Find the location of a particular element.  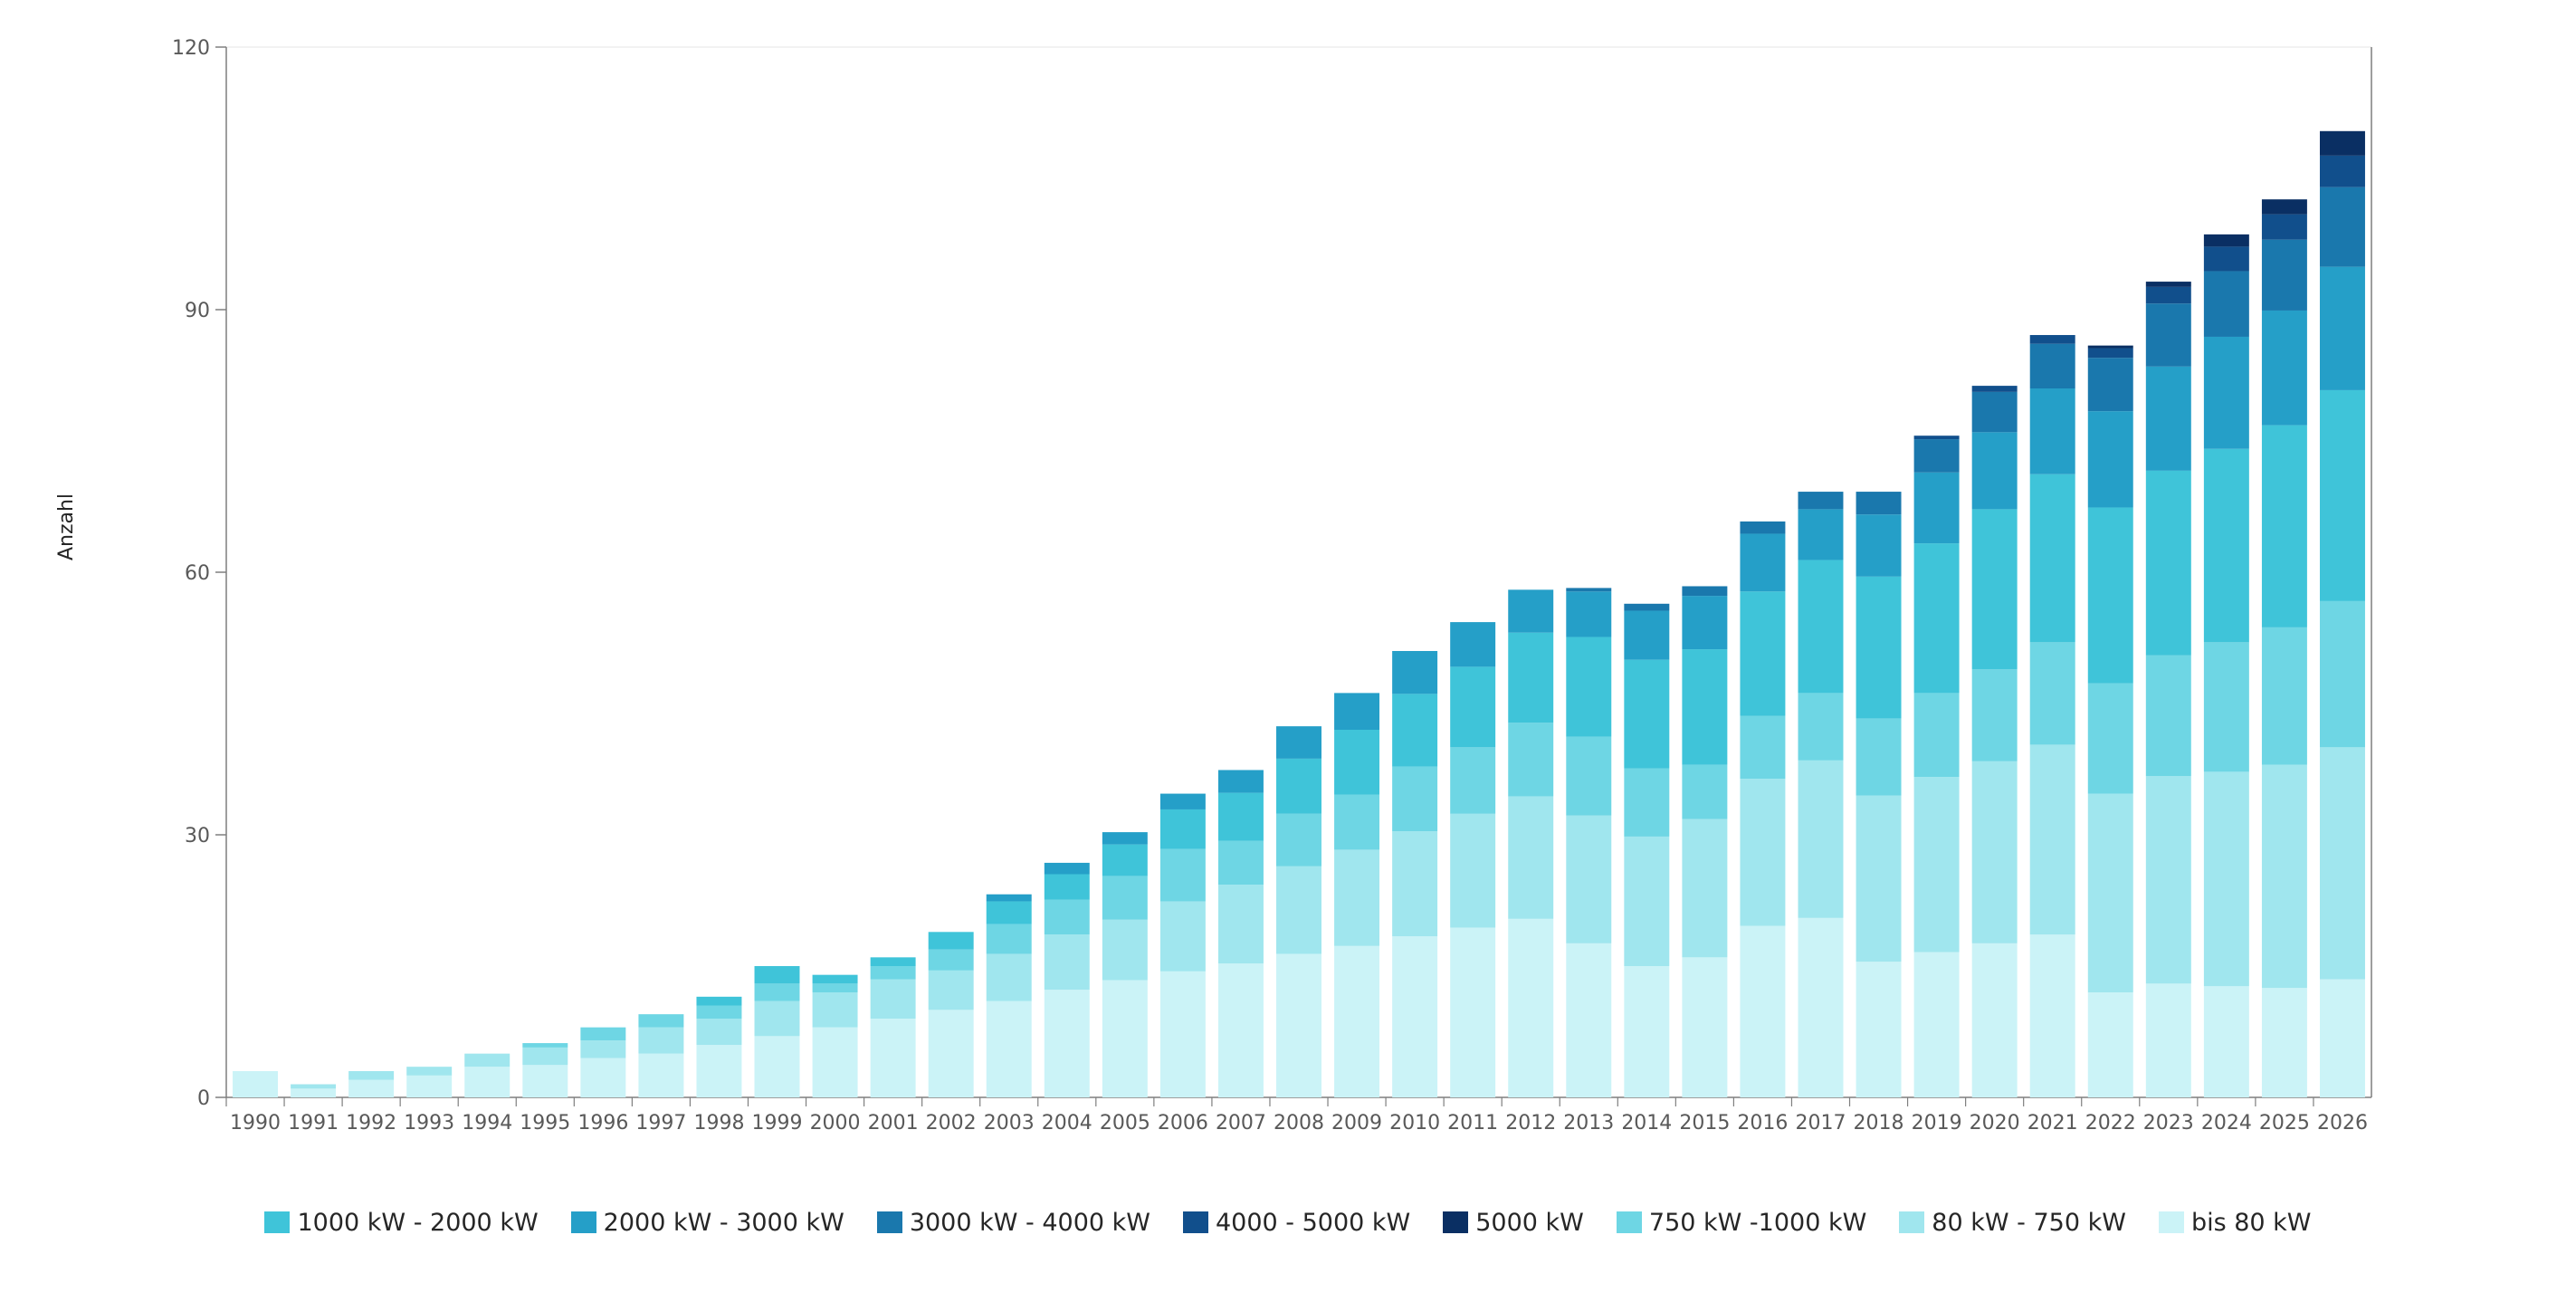

bar-segment-2009-bis-80-kw is located at coordinates (1357, 1021).